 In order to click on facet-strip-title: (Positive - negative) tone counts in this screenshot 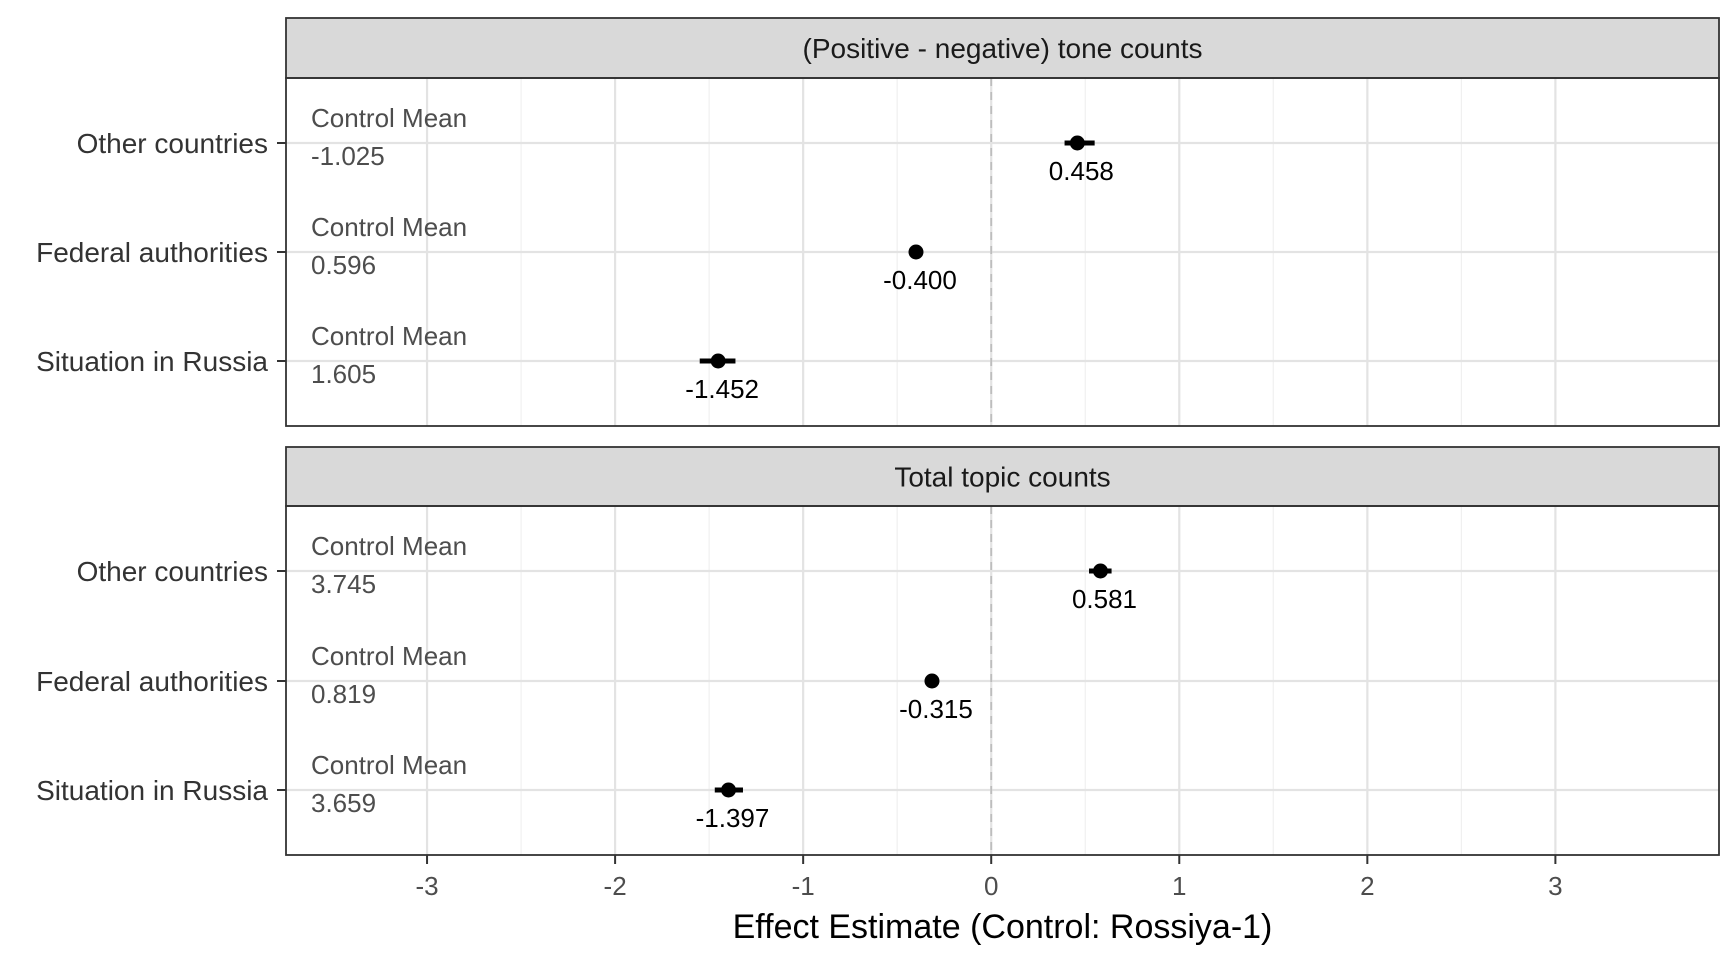, I will do `click(1003, 48)`.